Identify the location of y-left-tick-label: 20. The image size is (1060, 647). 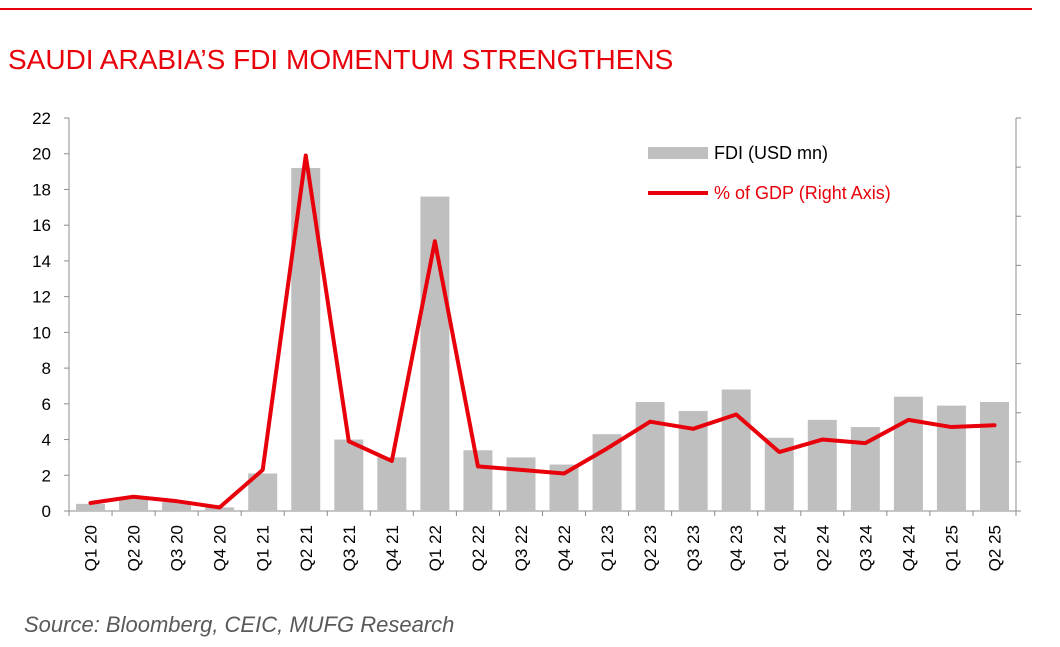
(41, 154).